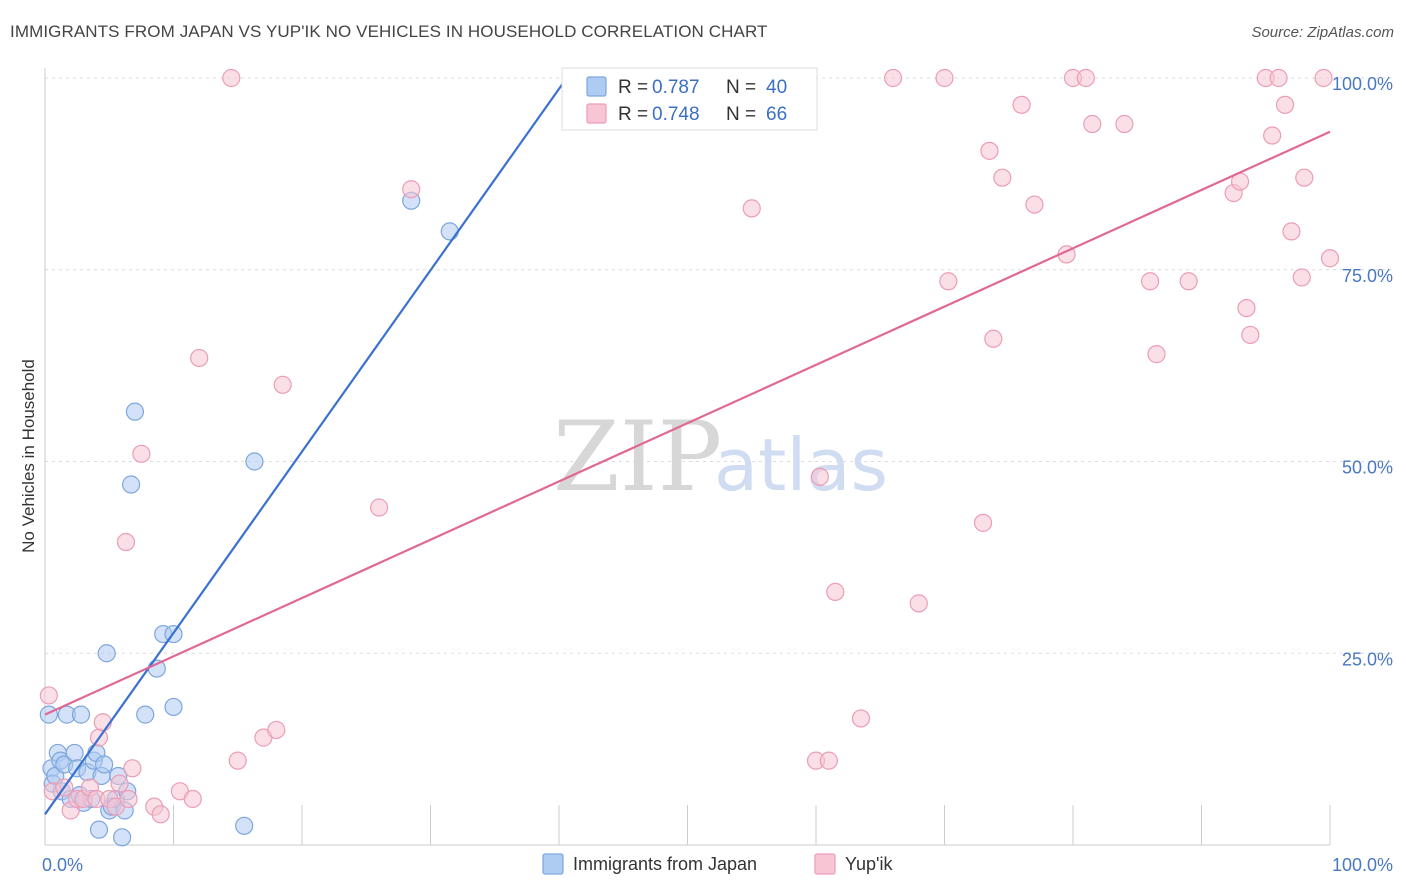 This screenshot has width=1406, height=892. Describe the element at coordinates (825, 864) in the screenshot. I see `bottom-legend-swatch-yupik` at that location.